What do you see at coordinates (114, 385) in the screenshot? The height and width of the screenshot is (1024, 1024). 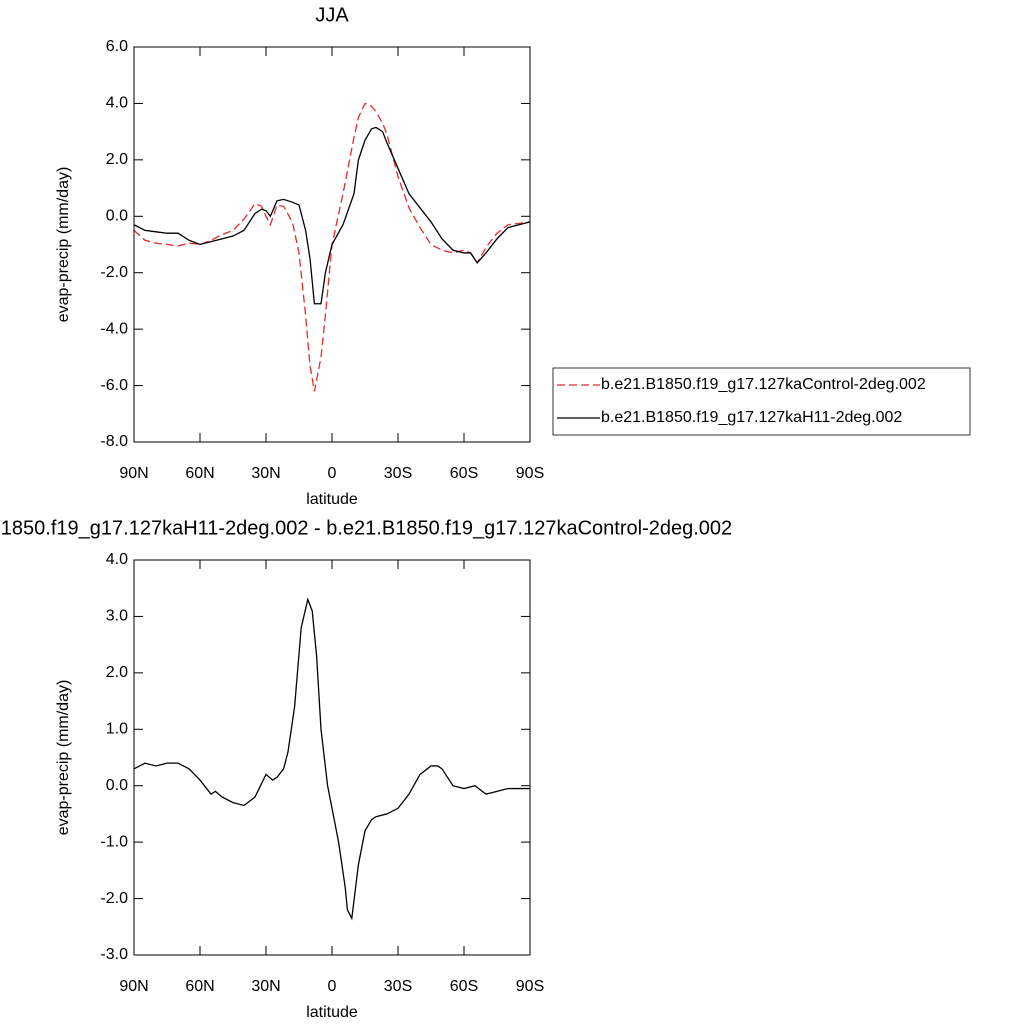 I see `y-tick-label: -6.0` at bounding box center [114, 385].